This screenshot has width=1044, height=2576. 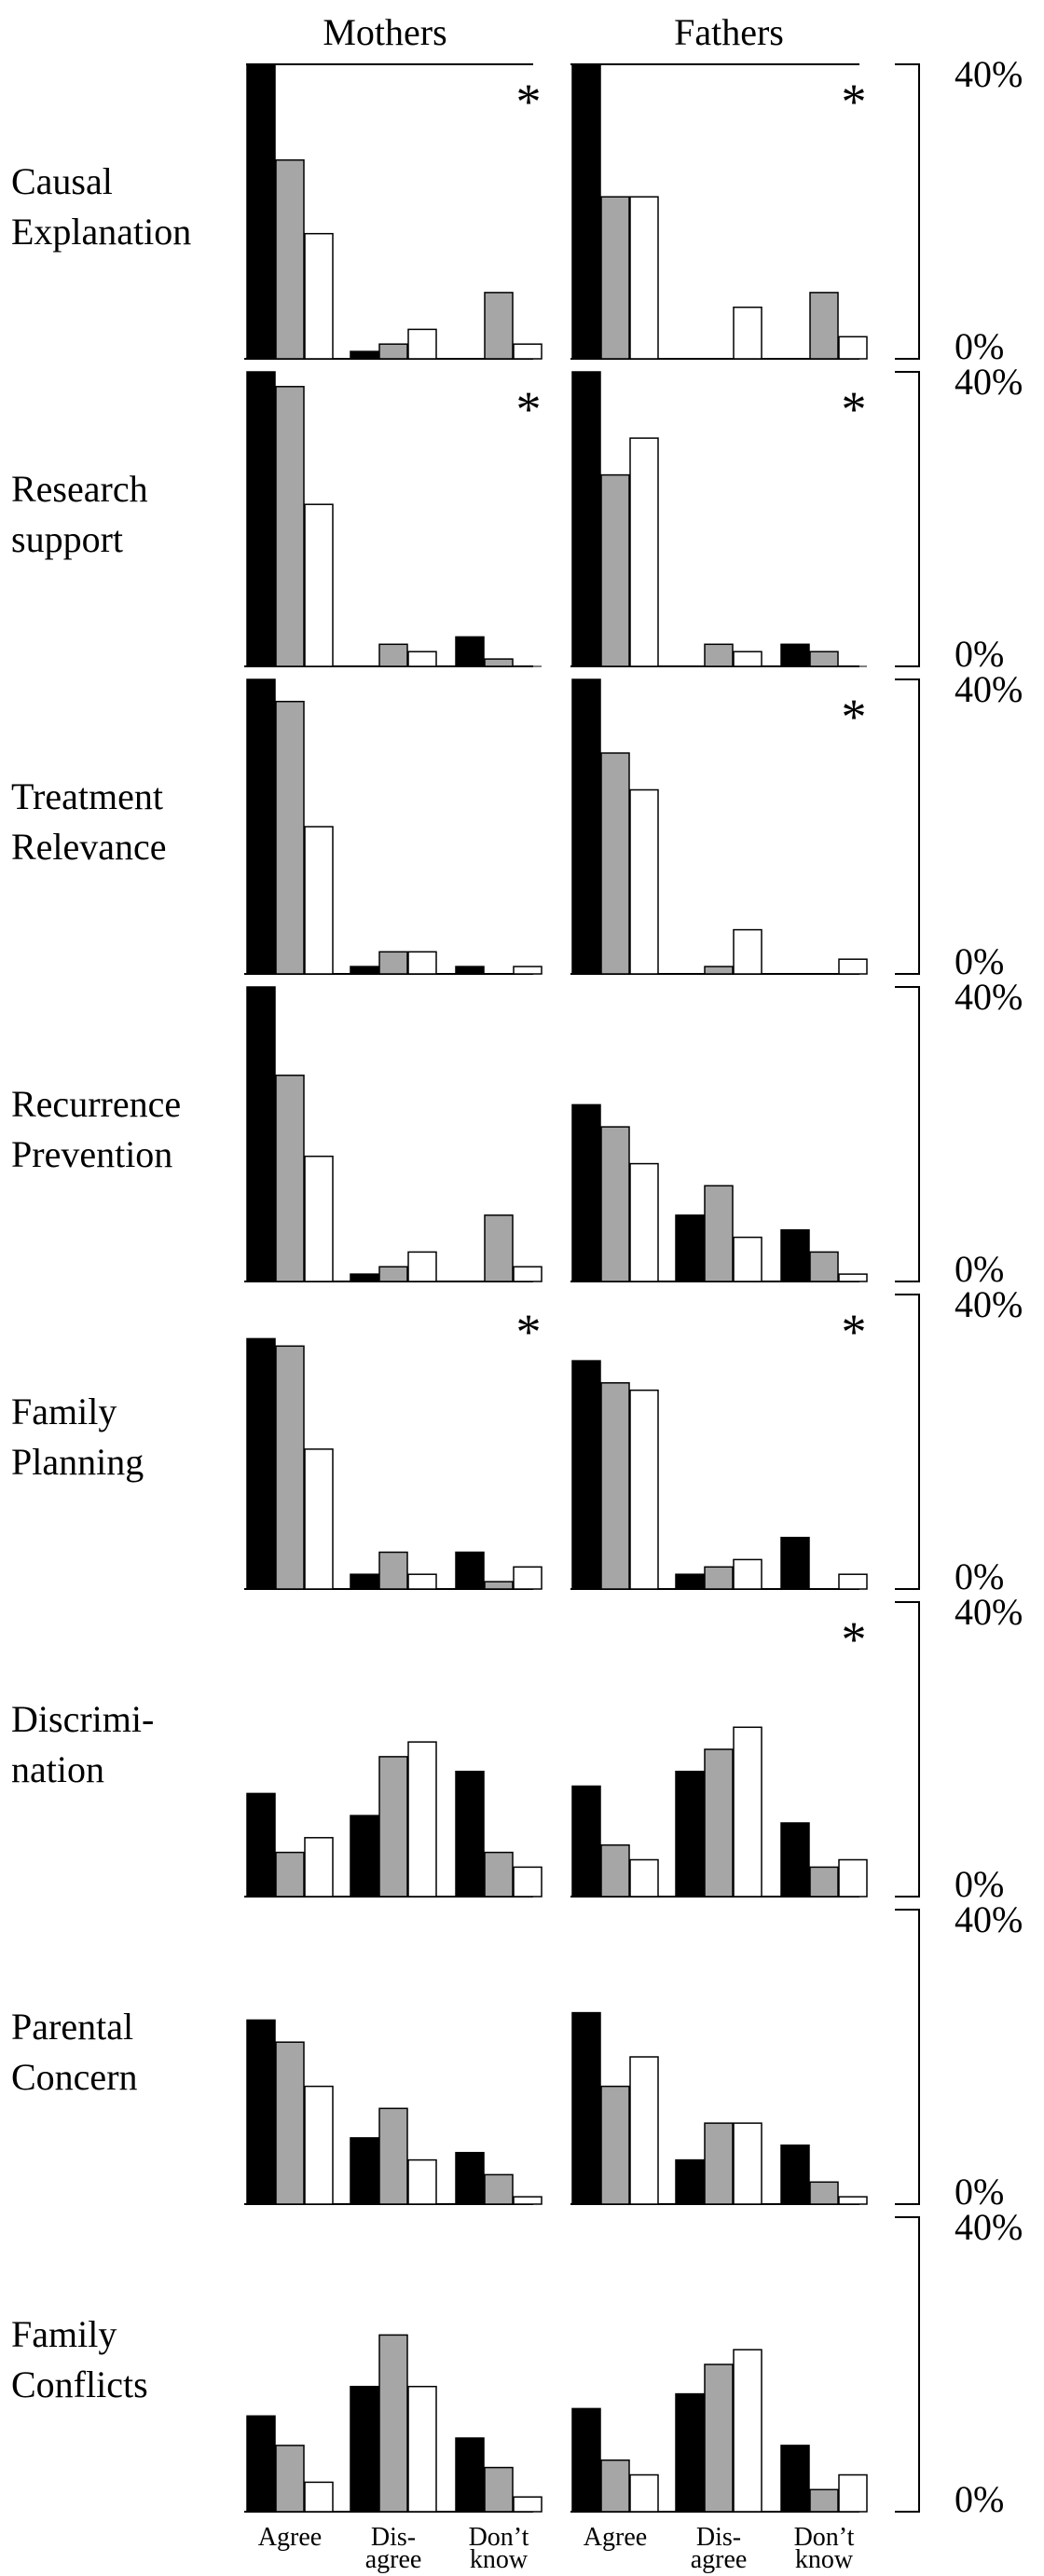 I want to click on bar-family-conflicts-fathers-s0-g0, so click(x=586, y=2460).